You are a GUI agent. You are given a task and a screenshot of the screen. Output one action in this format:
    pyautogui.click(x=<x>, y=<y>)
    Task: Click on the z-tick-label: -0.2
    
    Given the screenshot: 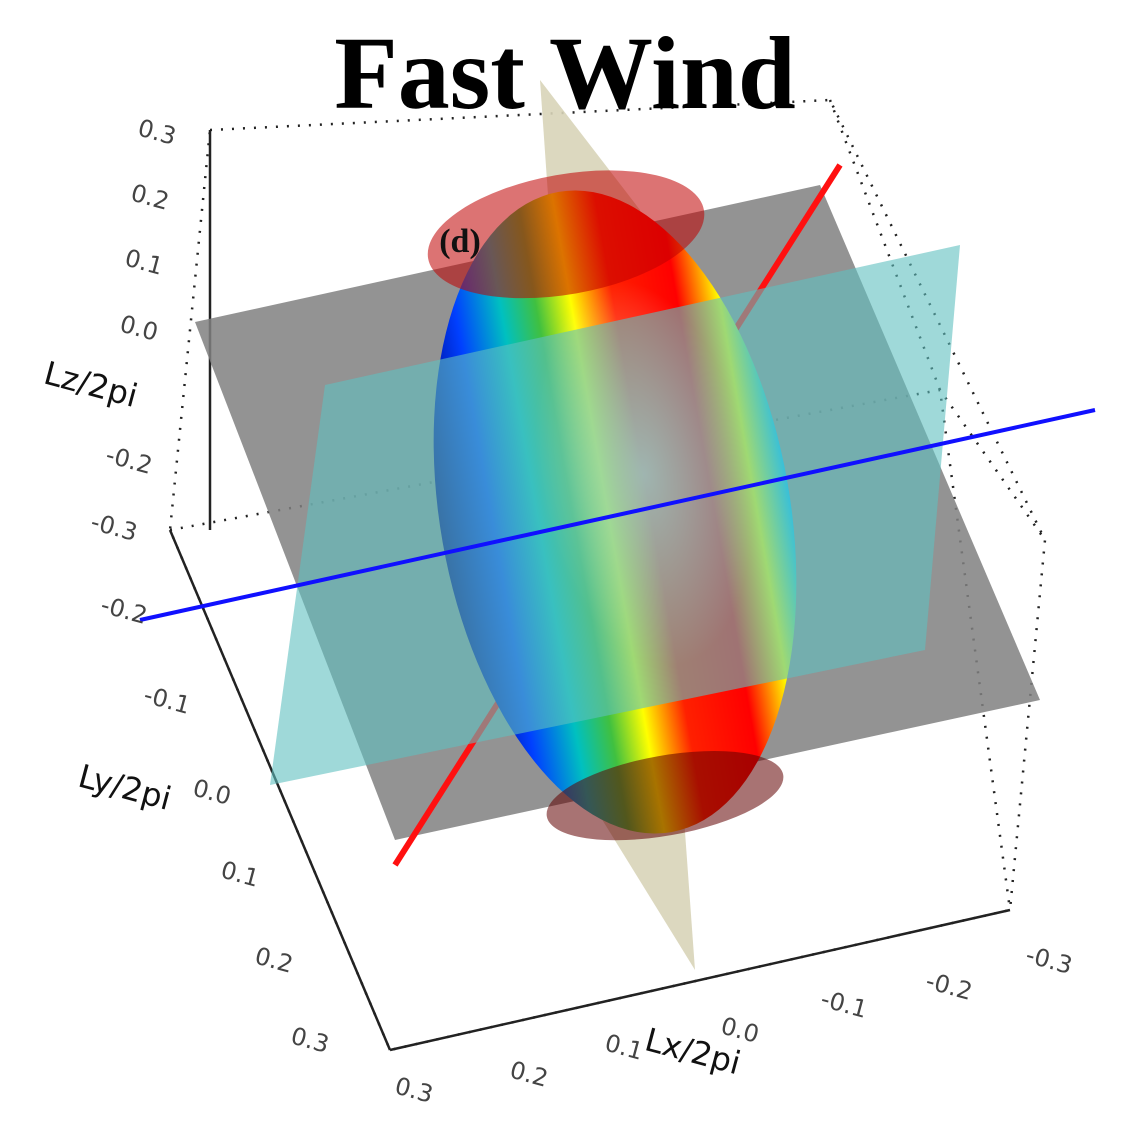 What is the action you would take?
    pyautogui.click(x=129, y=460)
    